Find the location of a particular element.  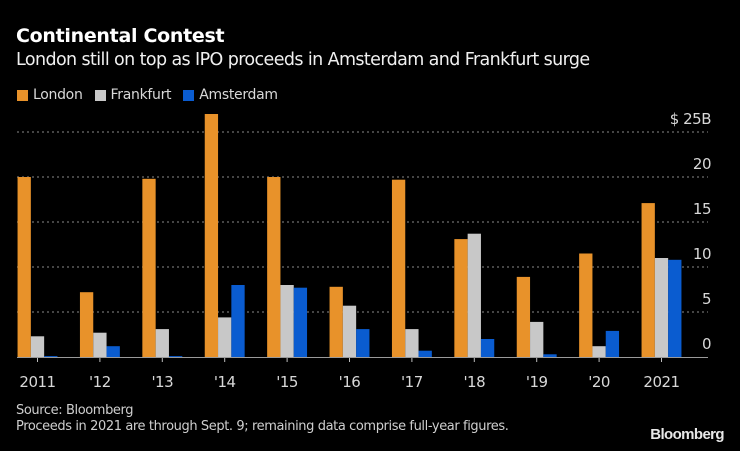

x-tick-label: '18 is located at coordinates (474, 382).